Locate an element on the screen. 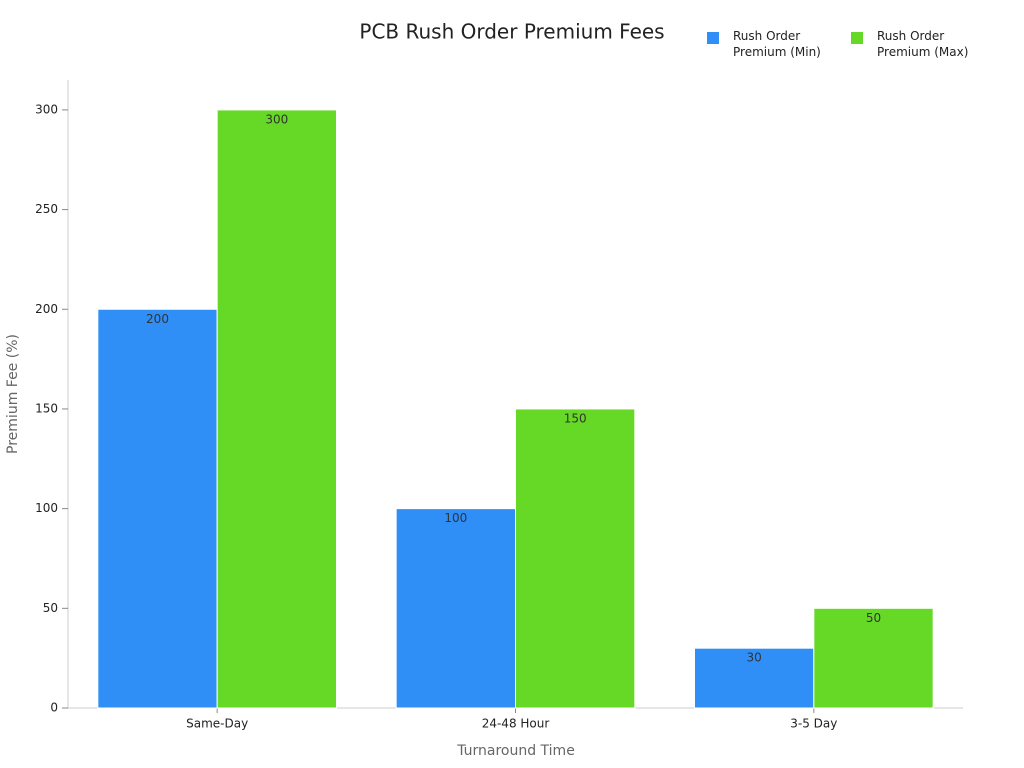 This screenshot has height=768, width=1024. y-tick-label: 200 is located at coordinates (46, 309).